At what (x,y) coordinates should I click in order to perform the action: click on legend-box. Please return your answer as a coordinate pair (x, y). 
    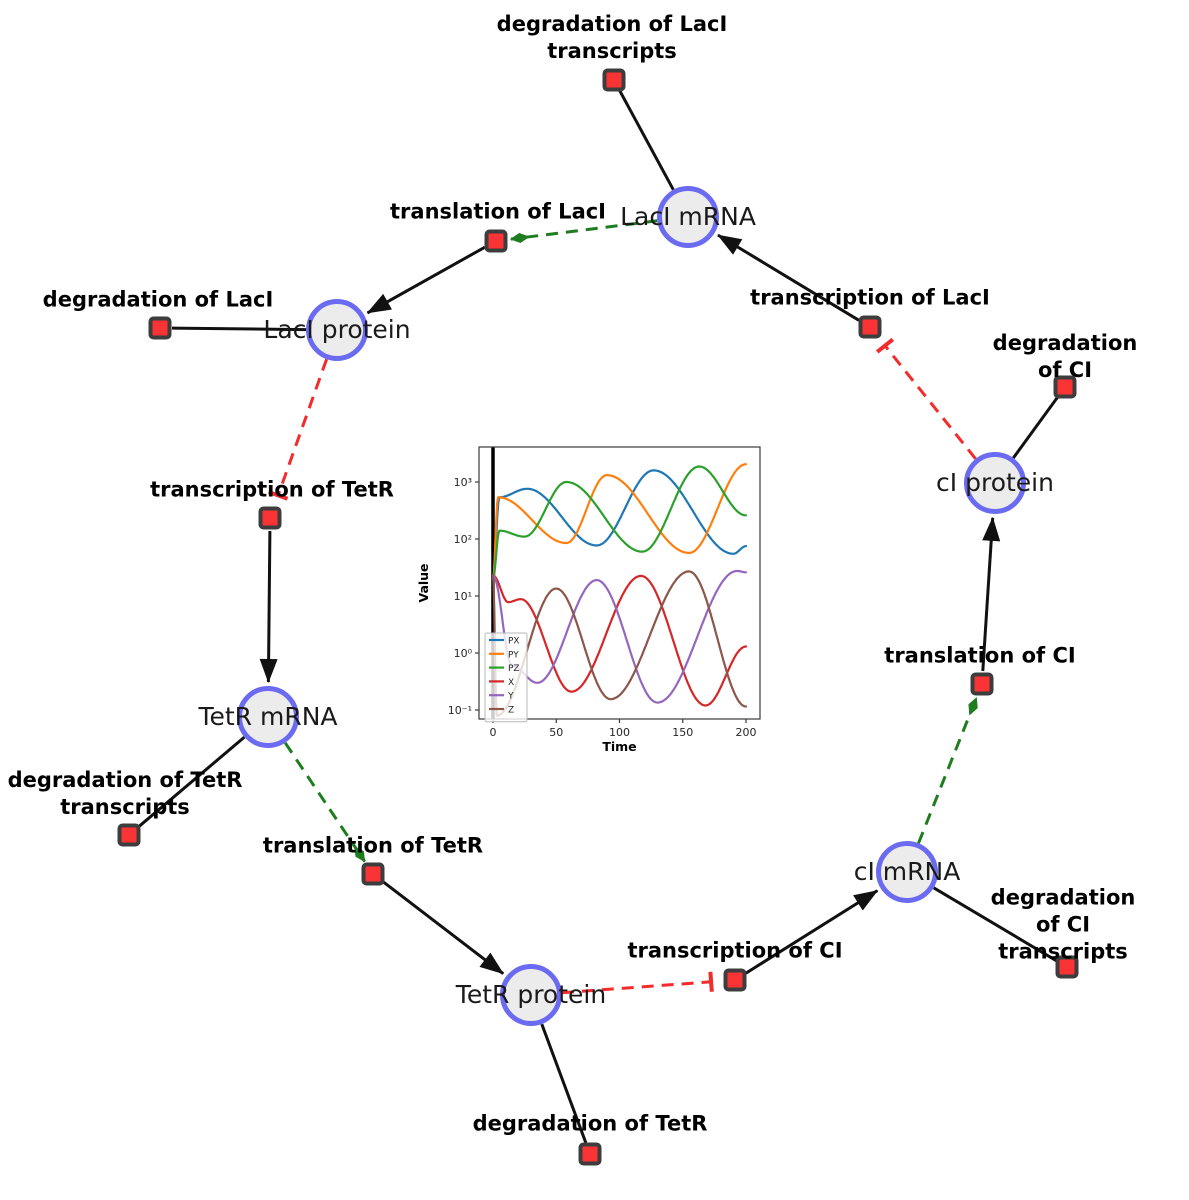
    Looking at the image, I should click on (506, 677).